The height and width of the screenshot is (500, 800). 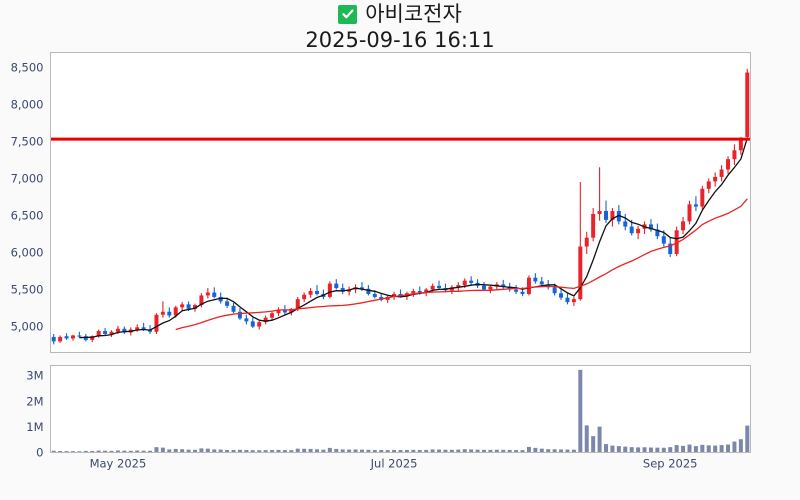 I want to click on title-row: 아비코전자, so click(x=400, y=14).